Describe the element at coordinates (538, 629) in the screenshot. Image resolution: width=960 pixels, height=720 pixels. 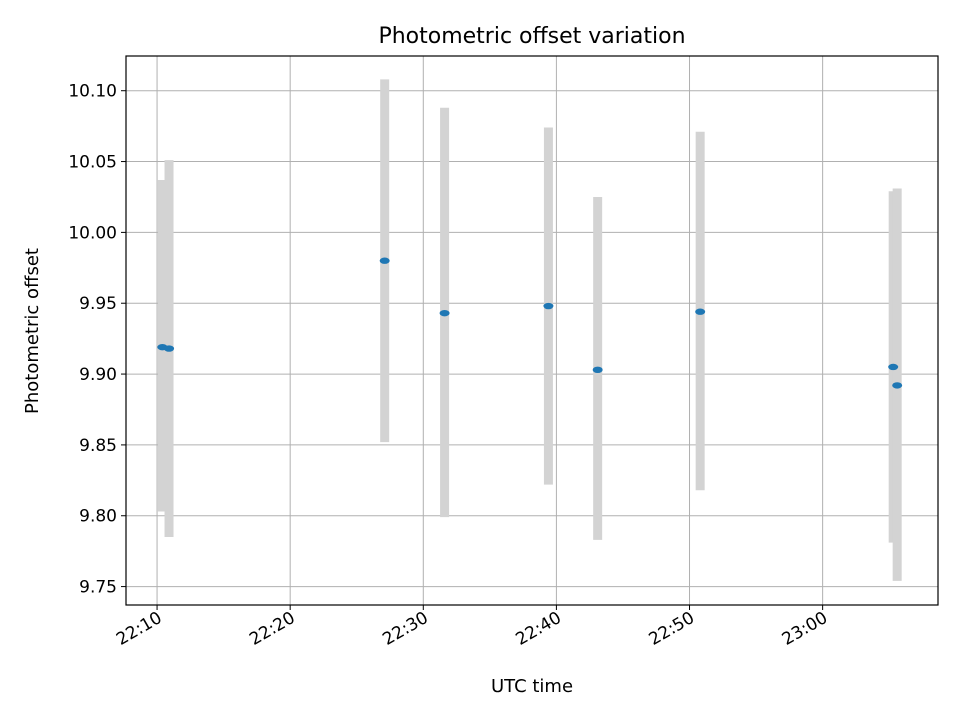
I see `x-tick-label: 22:40` at that location.